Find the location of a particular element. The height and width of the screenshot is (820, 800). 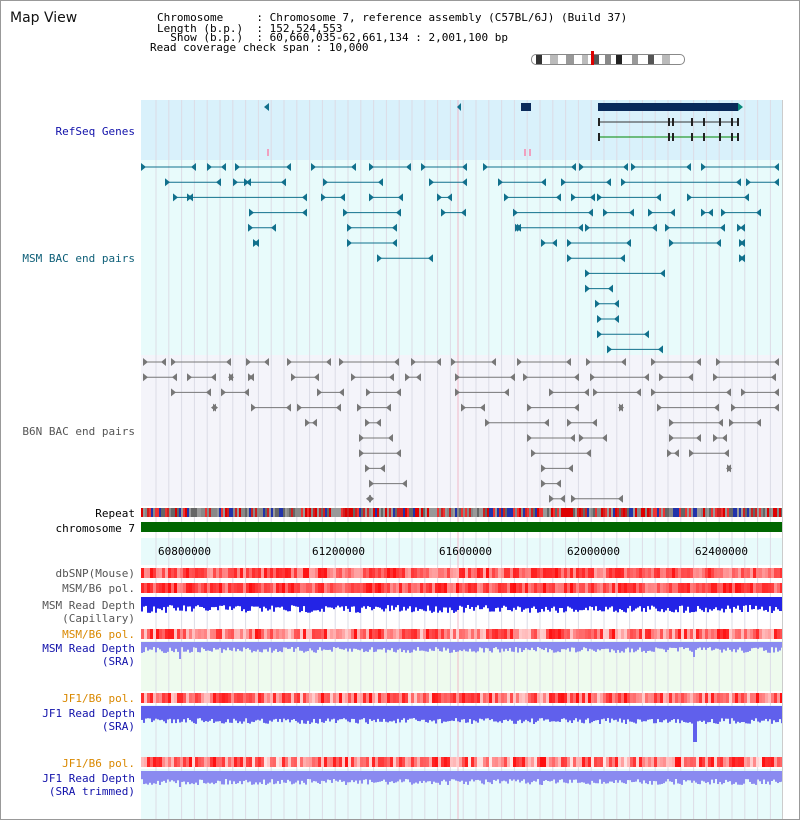

label-refseq: RefSeq Genes is located at coordinates (95, 131).